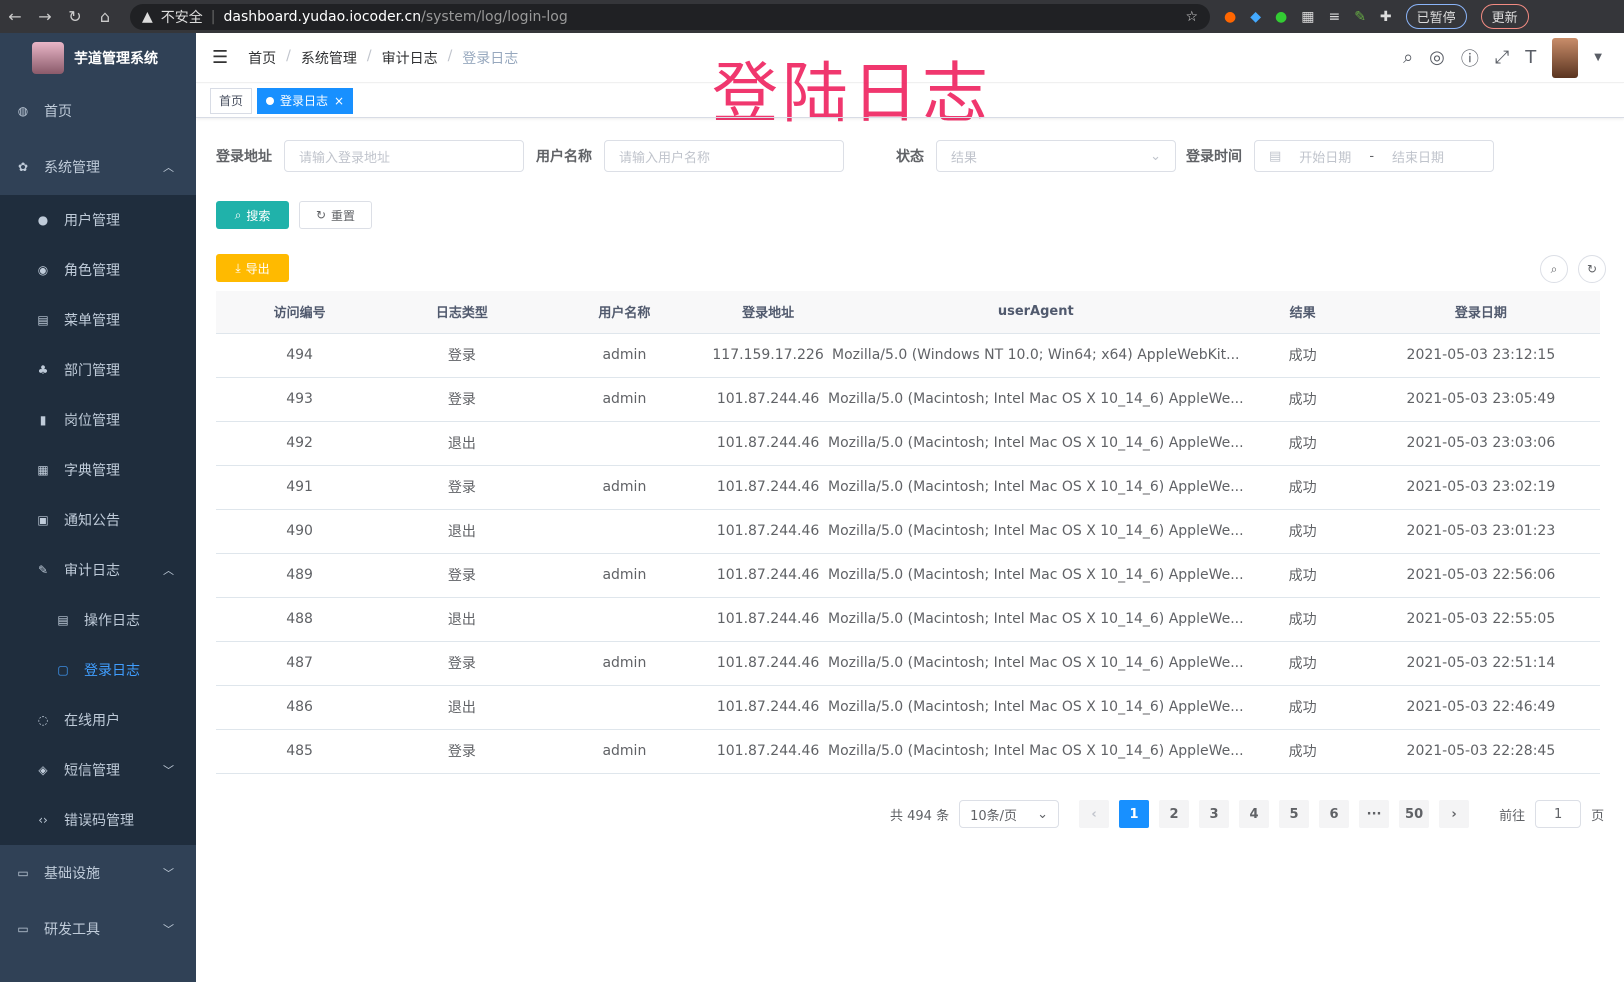 The height and width of the screenshot is (982, 1624). Describe the element at coordinates (1374, 156) in the screenshot. I see `date-range-picker: ▤ 开始日期 - 结束日期` at that location.